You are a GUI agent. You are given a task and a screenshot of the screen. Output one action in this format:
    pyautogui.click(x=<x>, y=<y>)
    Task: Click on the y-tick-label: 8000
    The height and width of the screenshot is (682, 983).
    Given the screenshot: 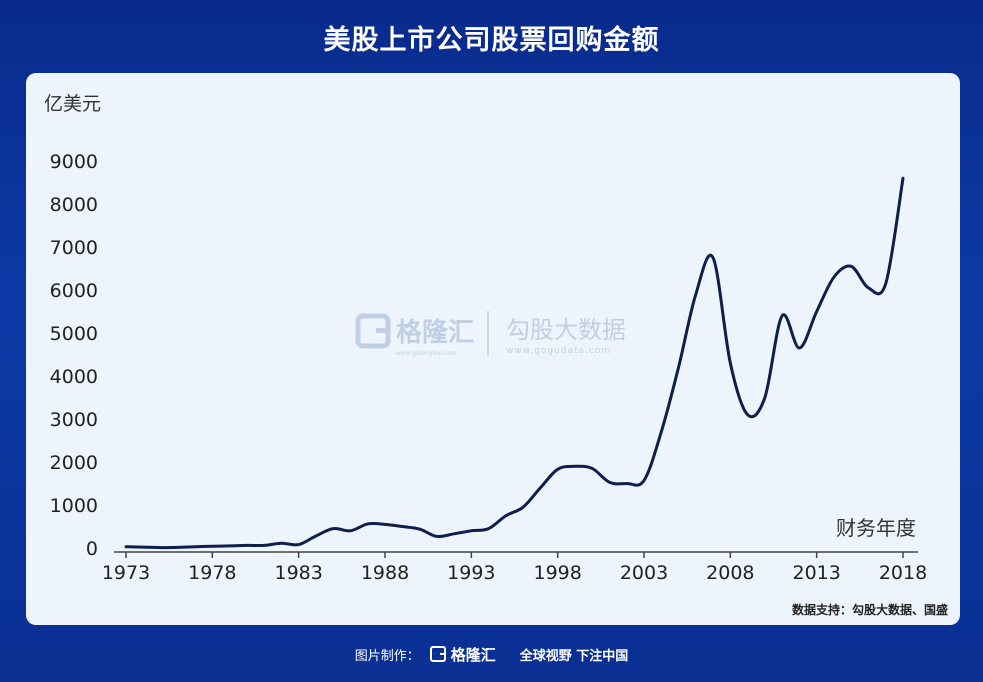 What is the action you would take?
    pyautogui.click(x=74, y=205)
    